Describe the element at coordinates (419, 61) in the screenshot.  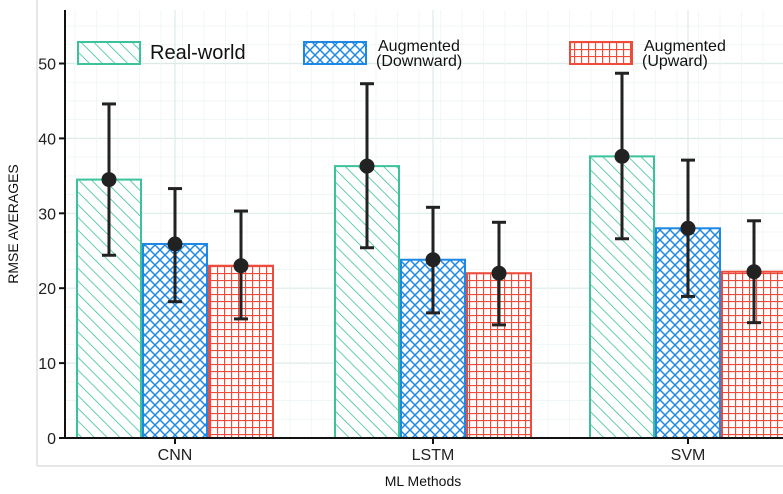
I see `legend-label-2-line-2: (Downward)` at that location.